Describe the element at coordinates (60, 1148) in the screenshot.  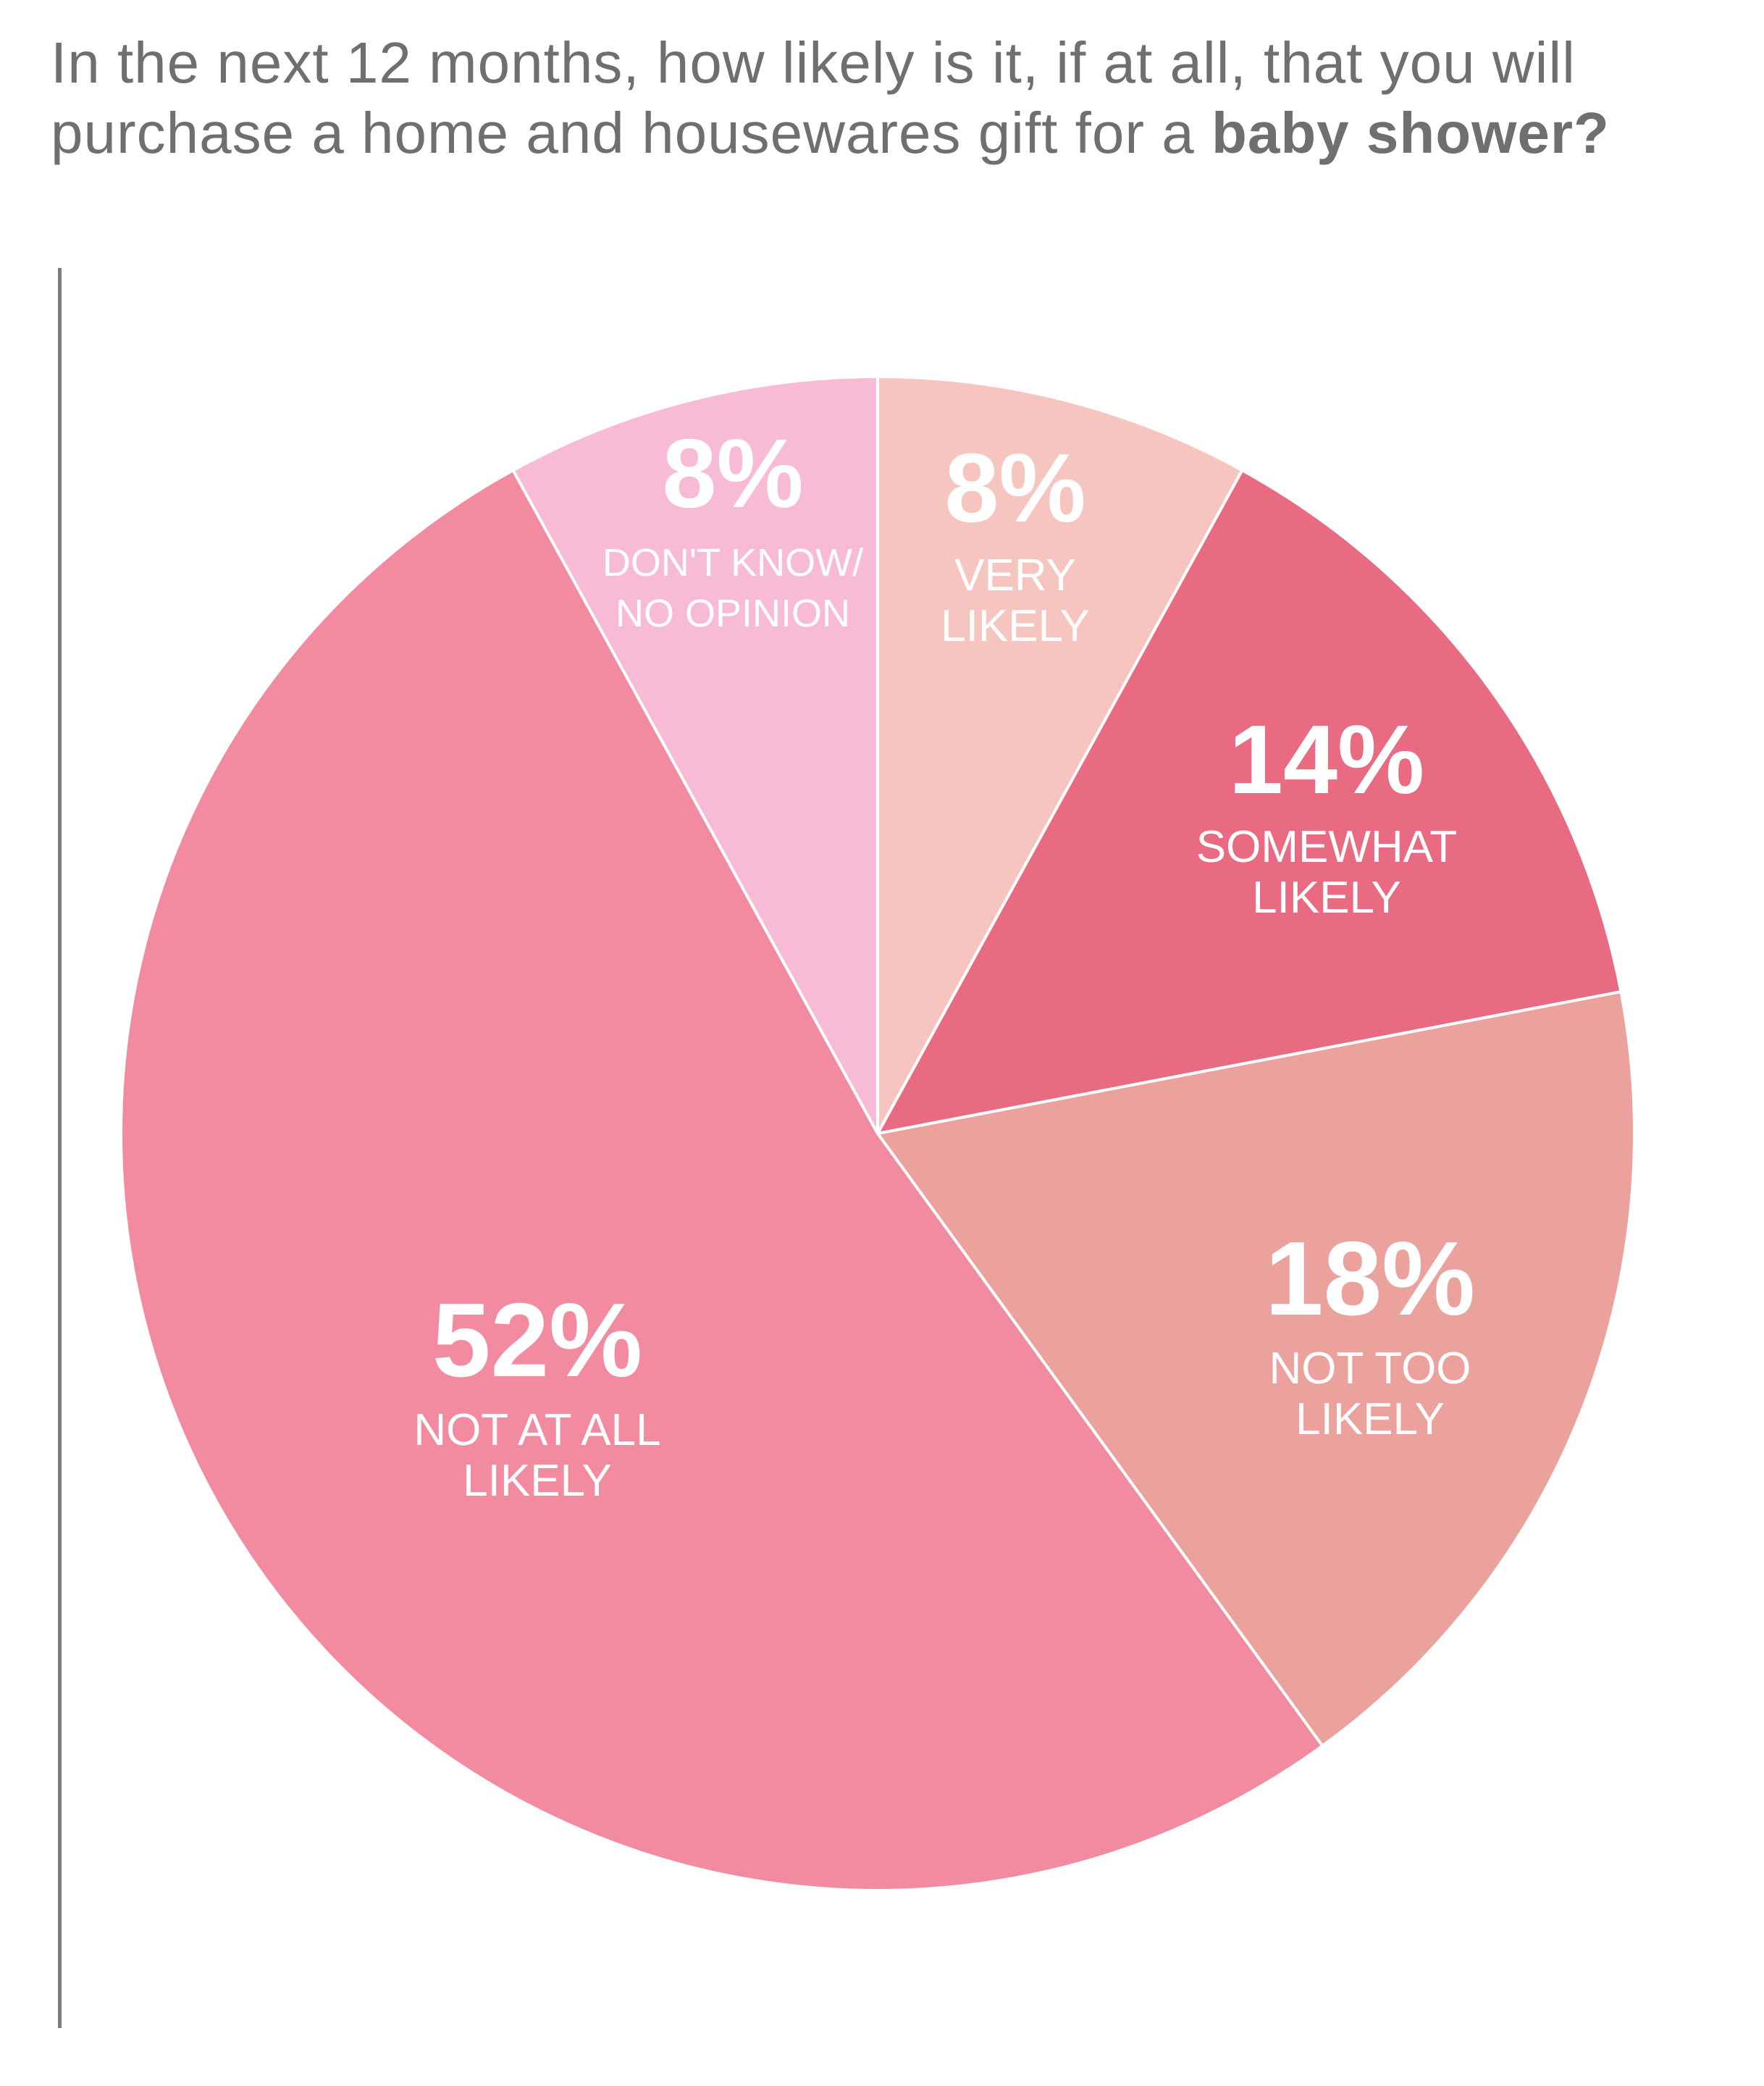
I see `vertical-divider` at that location.